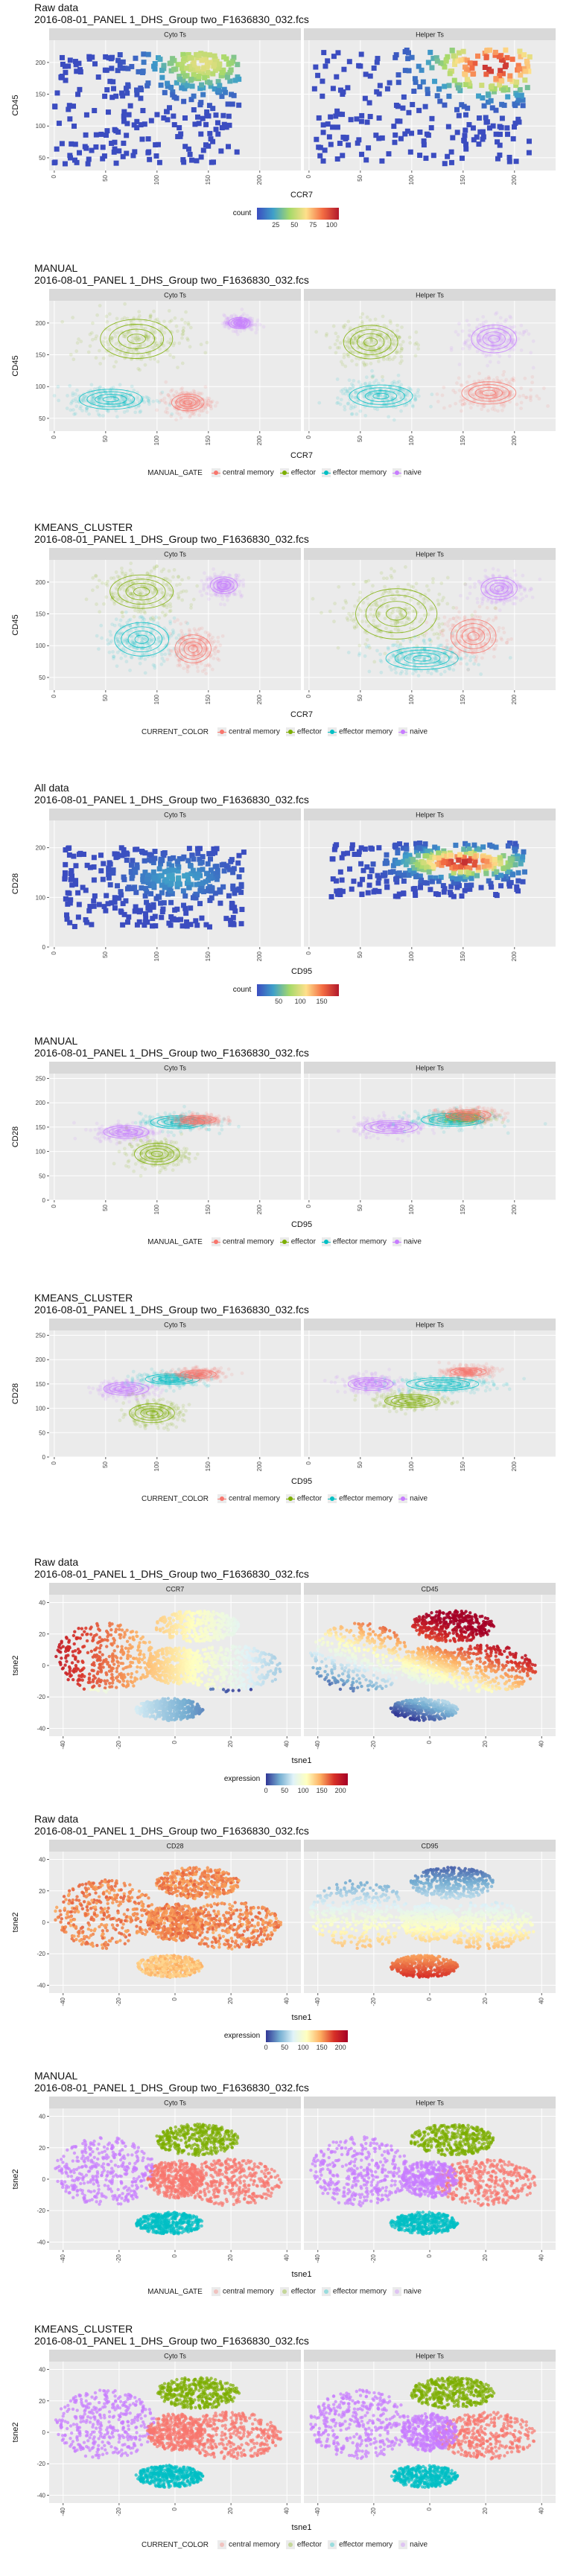 The height and width of the screenshot is (2576, 572). Describe the element at coordinates (259, 179) in the screenshot. I see `x-tick-label: 200` at that location.